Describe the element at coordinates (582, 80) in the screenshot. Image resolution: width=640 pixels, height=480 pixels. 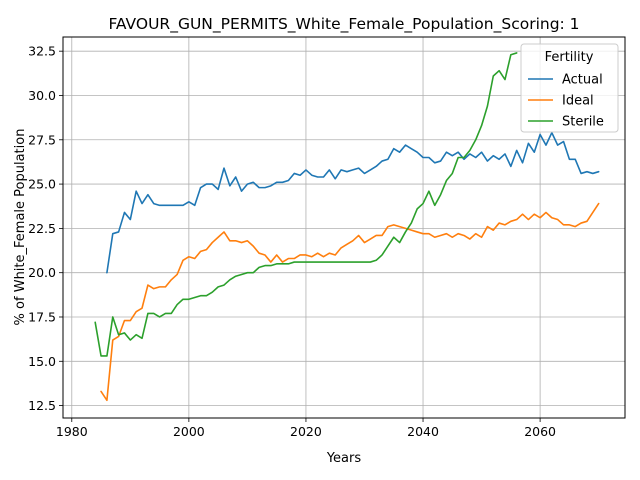
I see `legend-label-actual: Actual` at that location.